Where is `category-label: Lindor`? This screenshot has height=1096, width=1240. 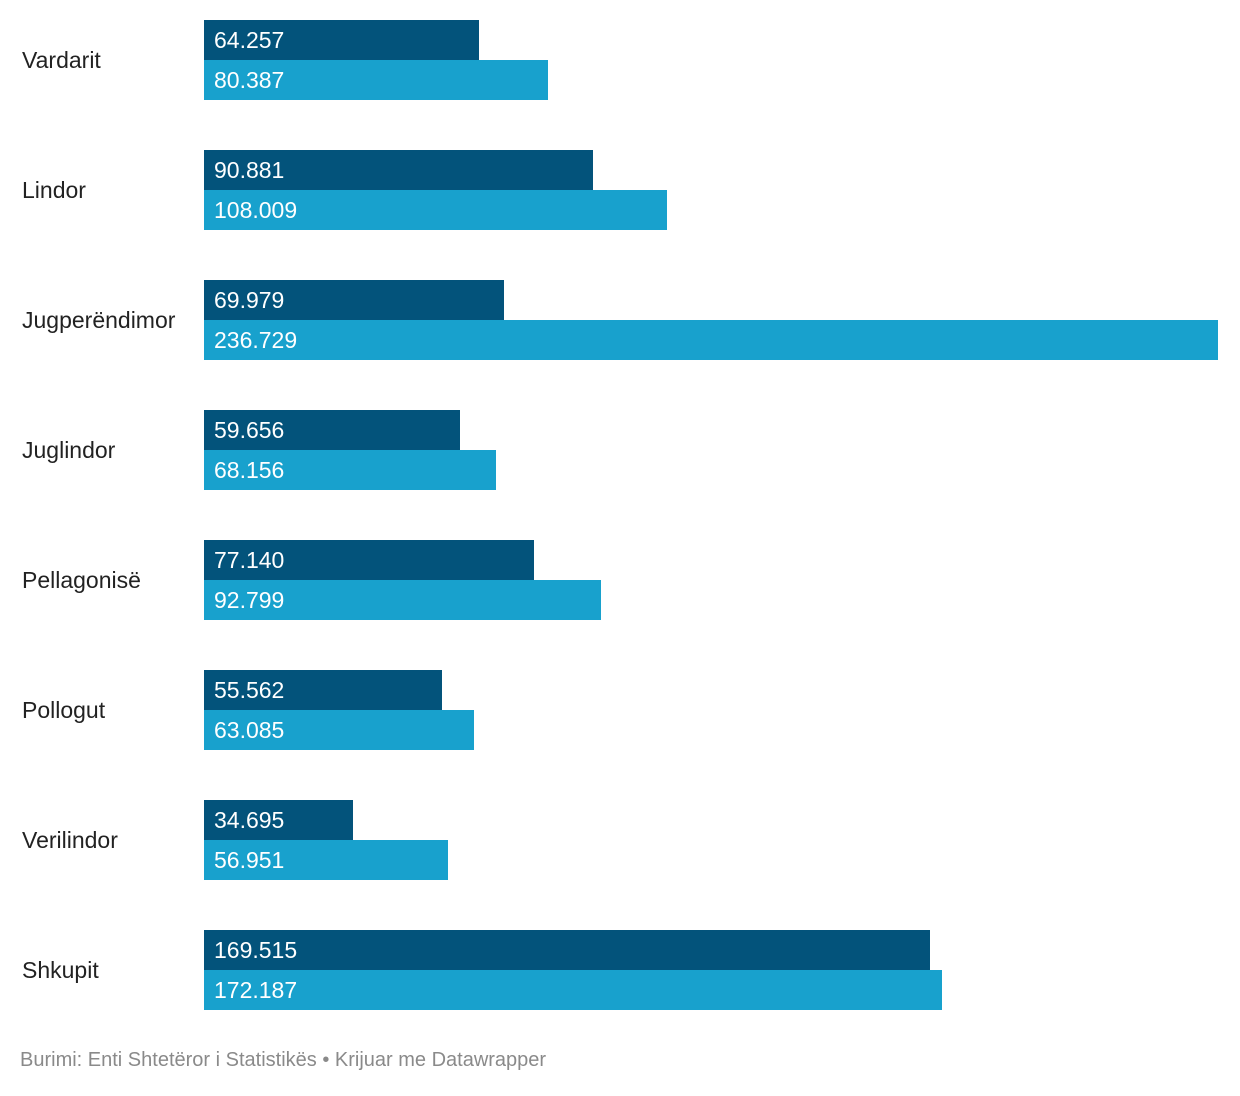 category-label: Lindor is located at coordinates (54, 190).